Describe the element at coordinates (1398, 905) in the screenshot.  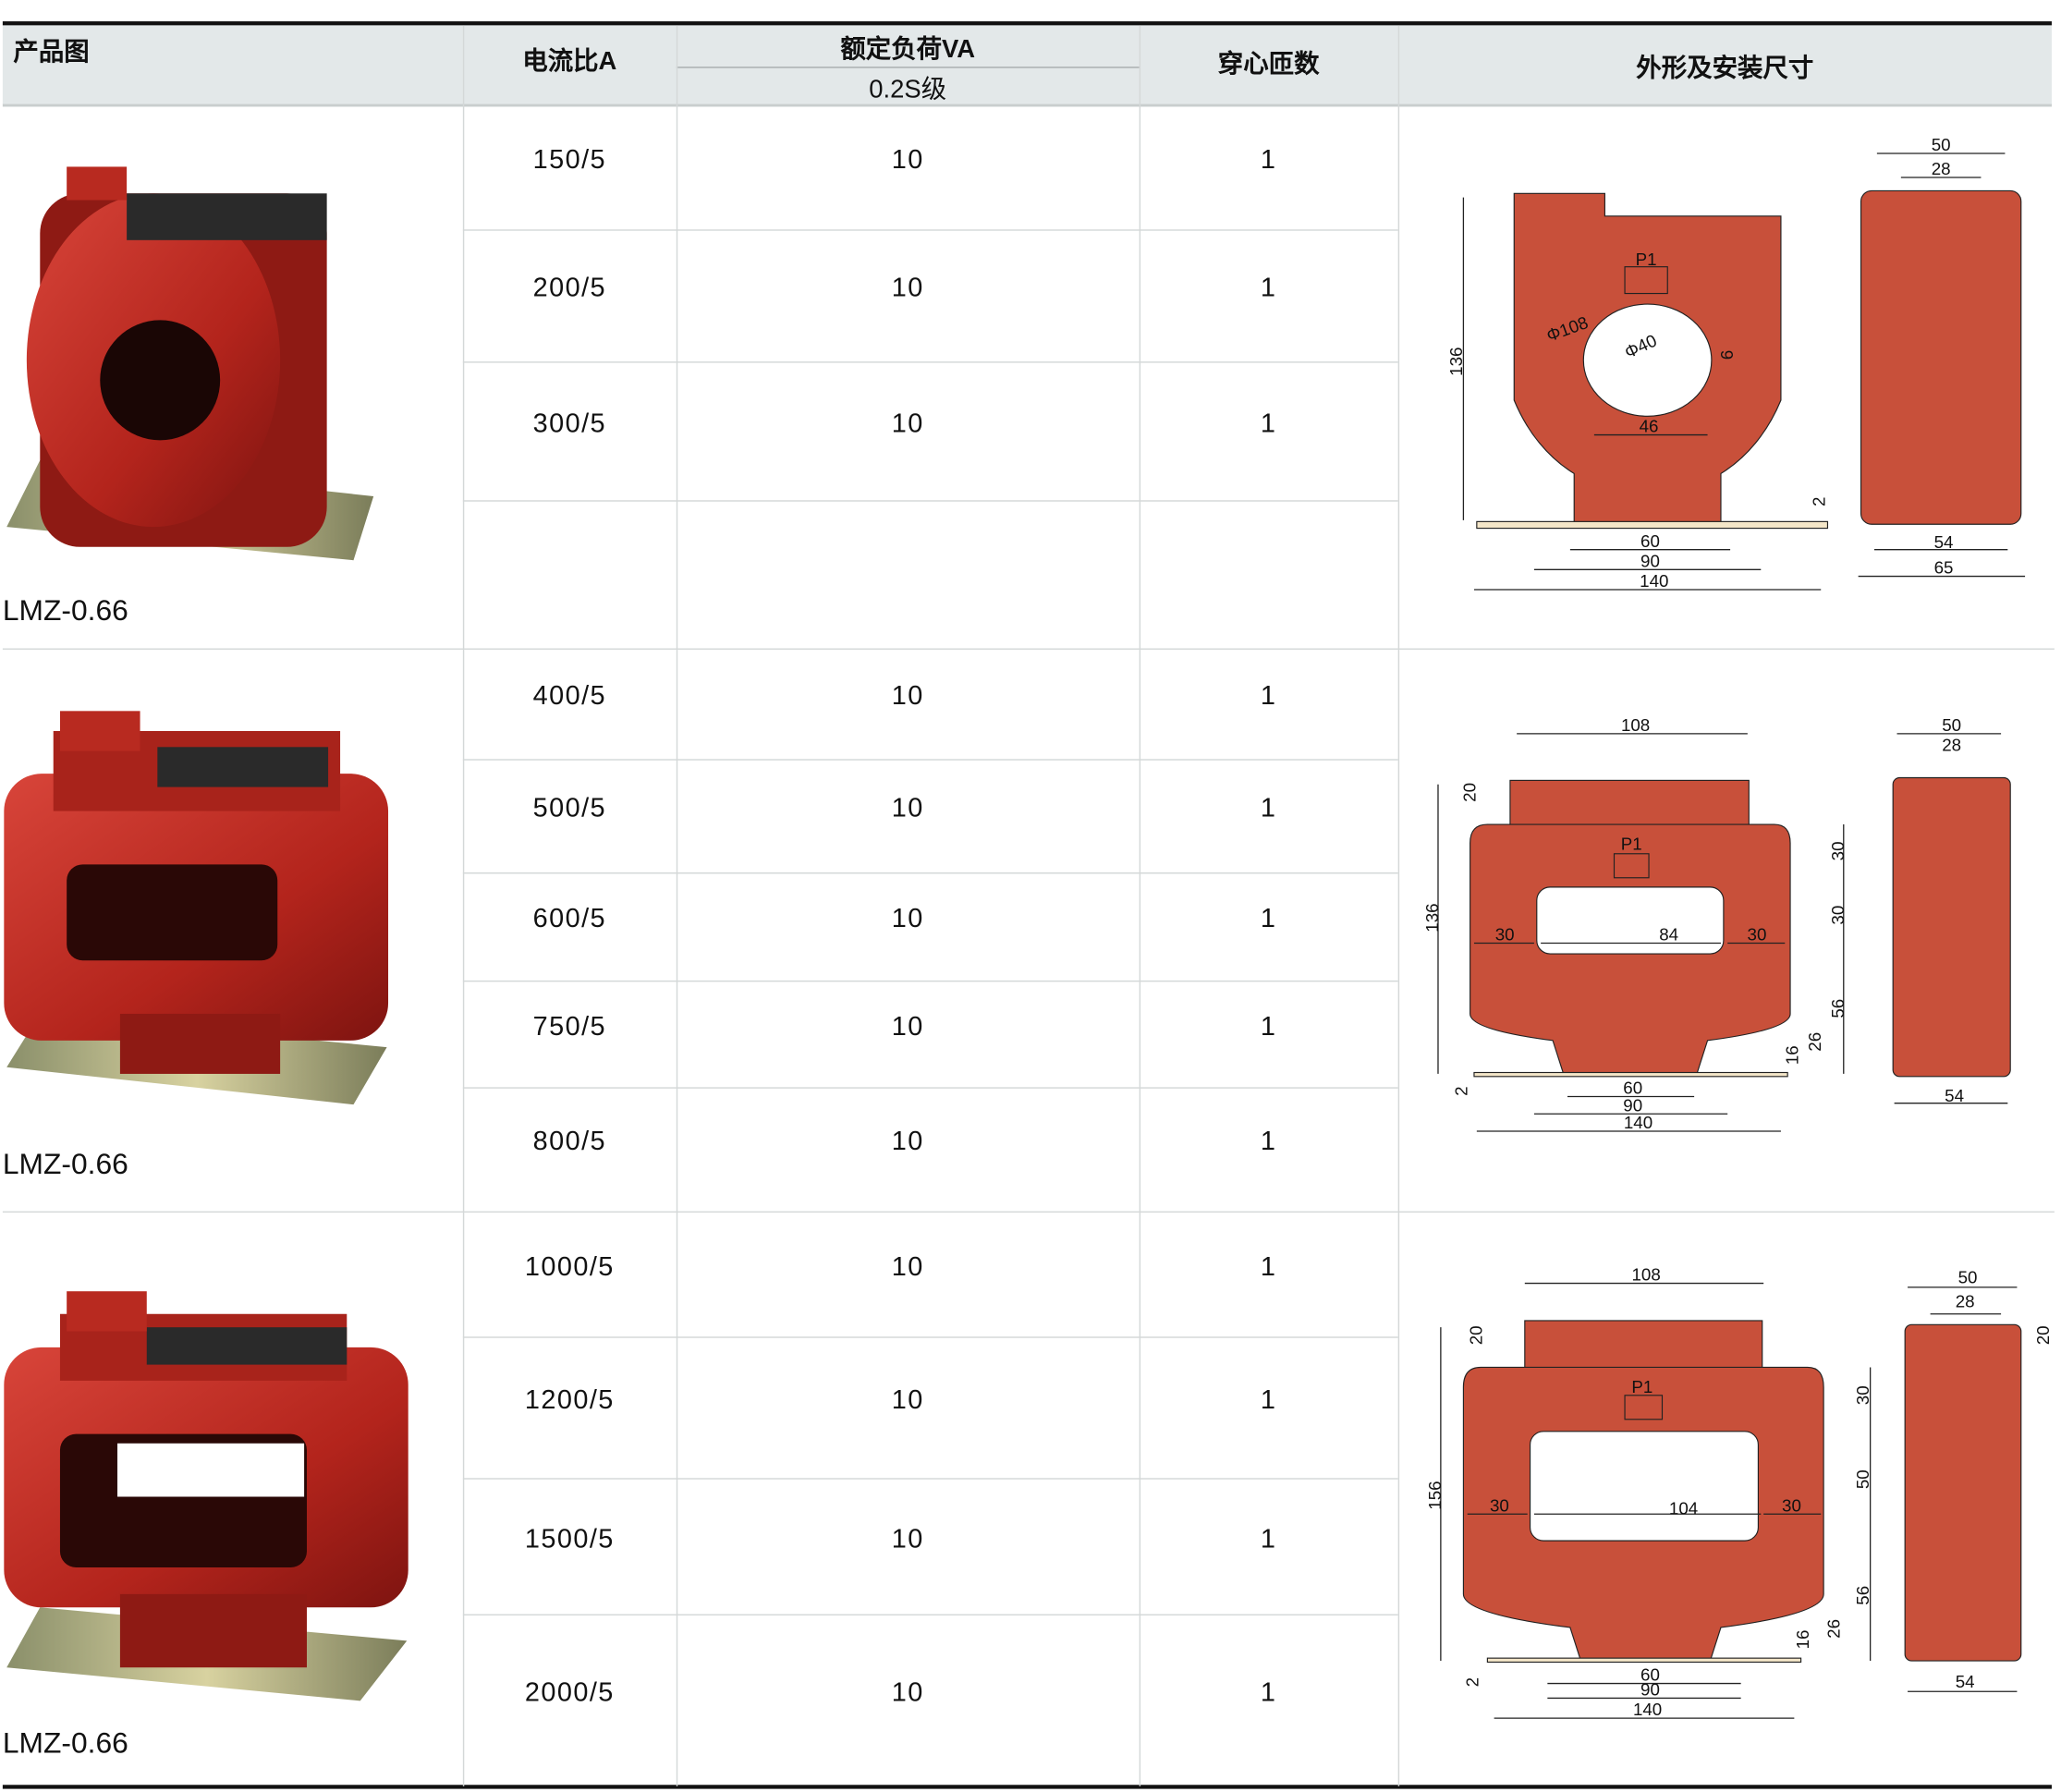
I see `column-divider` at that location.